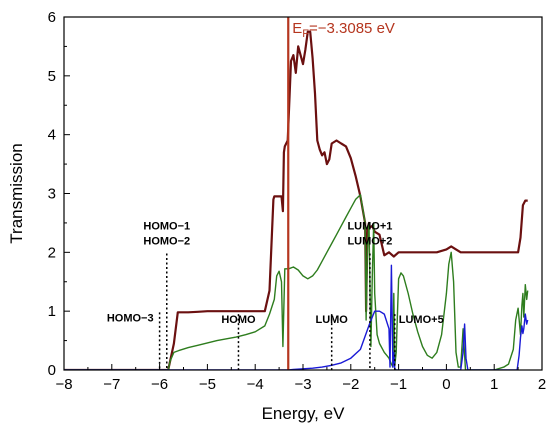 The image size is (550, 434). Describe the element at coordinates (130, 318) in the screenshot. I see `orbital-label: HOMO−3` at that location.